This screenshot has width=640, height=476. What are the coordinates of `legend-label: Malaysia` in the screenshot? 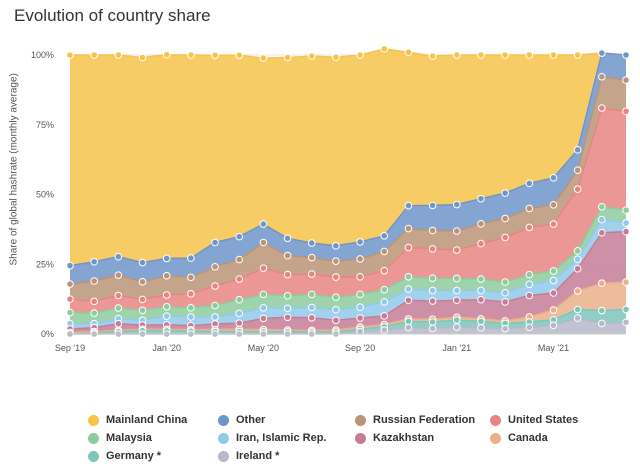 It's located at (129, 438).